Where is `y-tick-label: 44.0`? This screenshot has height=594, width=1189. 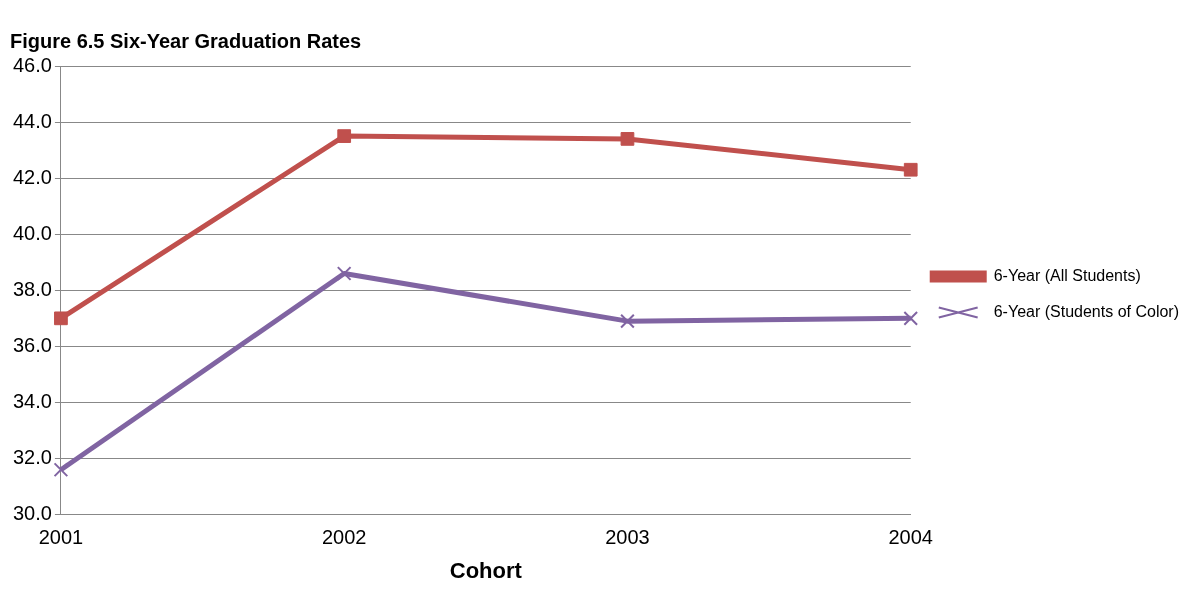 y-tick-label: 44.0 is located at coordinates (32, 120).